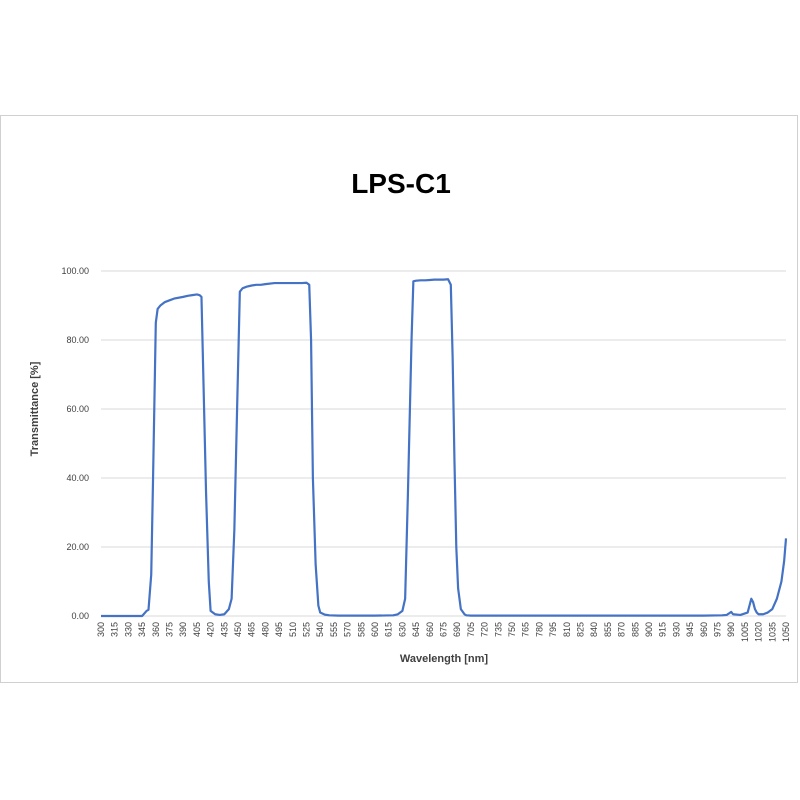  Describe the element at coordinates (224, 629) in the screenshot. I see `x-tick-label: 435` at that location.